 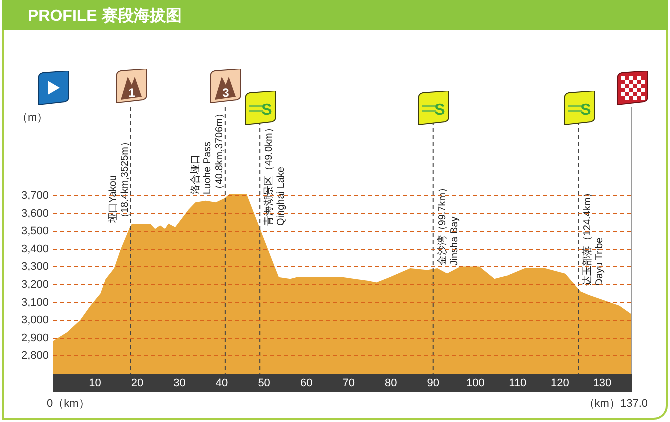 What do you see at coordinates (35, 249) in the screenshot?
I see `y-tick-label: 3,400` at bounding box center [35, 249].